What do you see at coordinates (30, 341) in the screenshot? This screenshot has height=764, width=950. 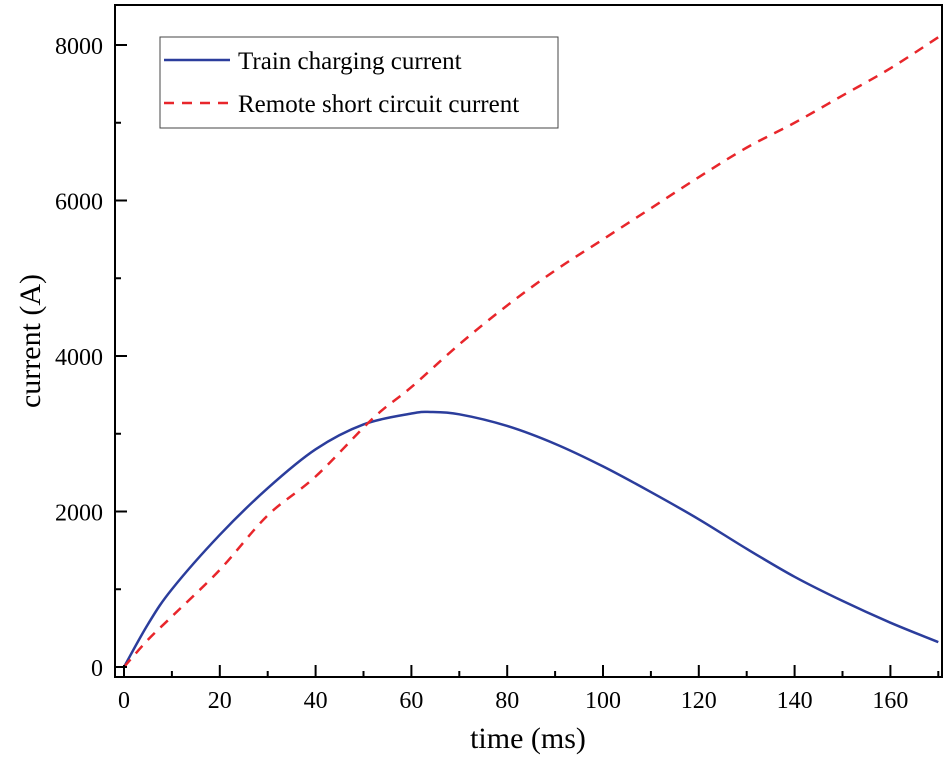 I see `y-axis-label: current (A)` at bounding box center [30, 341].